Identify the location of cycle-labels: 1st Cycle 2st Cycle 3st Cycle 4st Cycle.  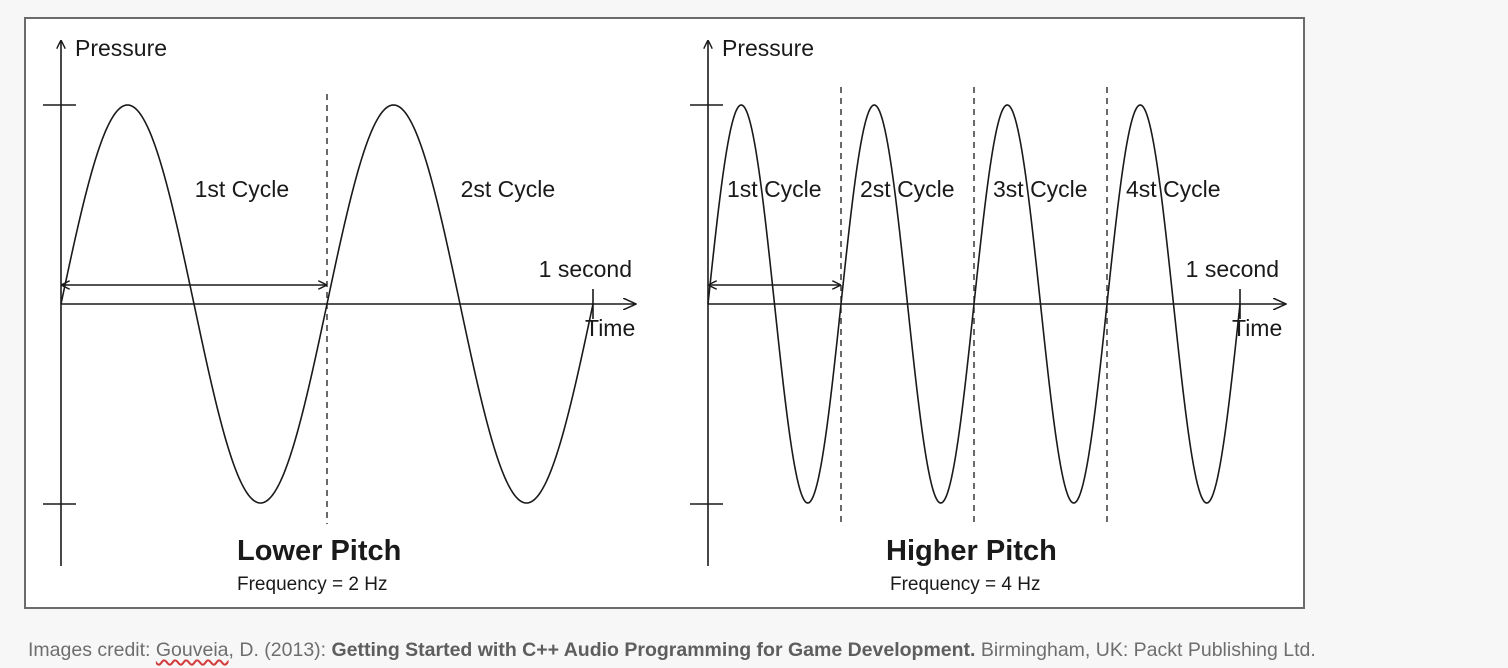
(974, 189).